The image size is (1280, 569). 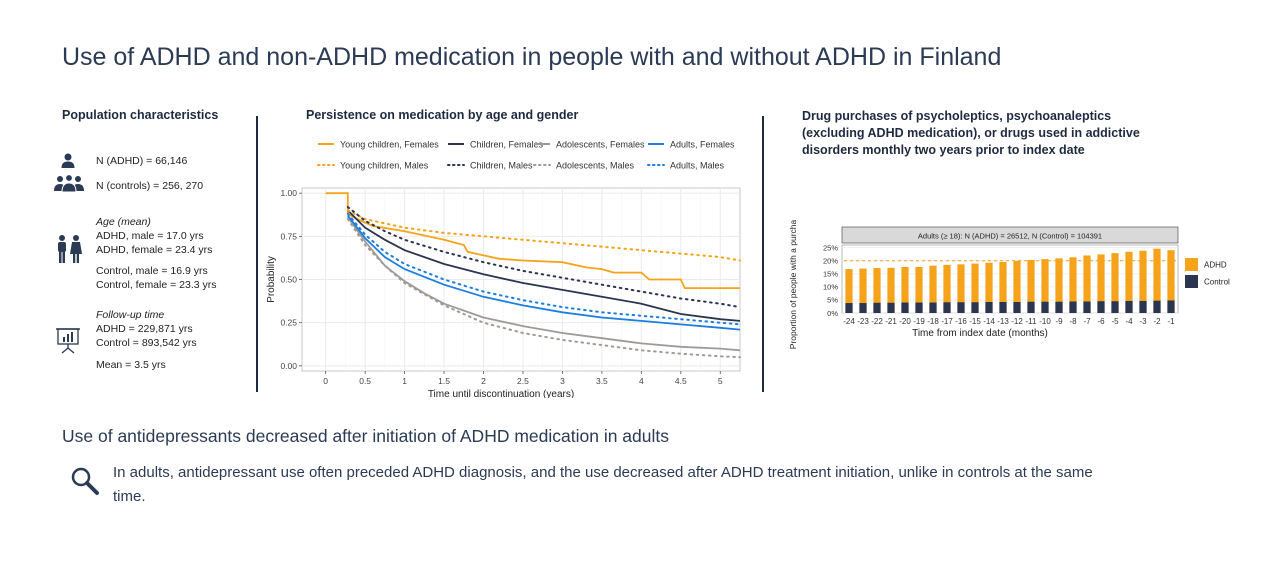 What do you see at coordinates (1003, 321) in the screenshot?
I see `x-tick-label: -13` at bounding box center [1003, 321].